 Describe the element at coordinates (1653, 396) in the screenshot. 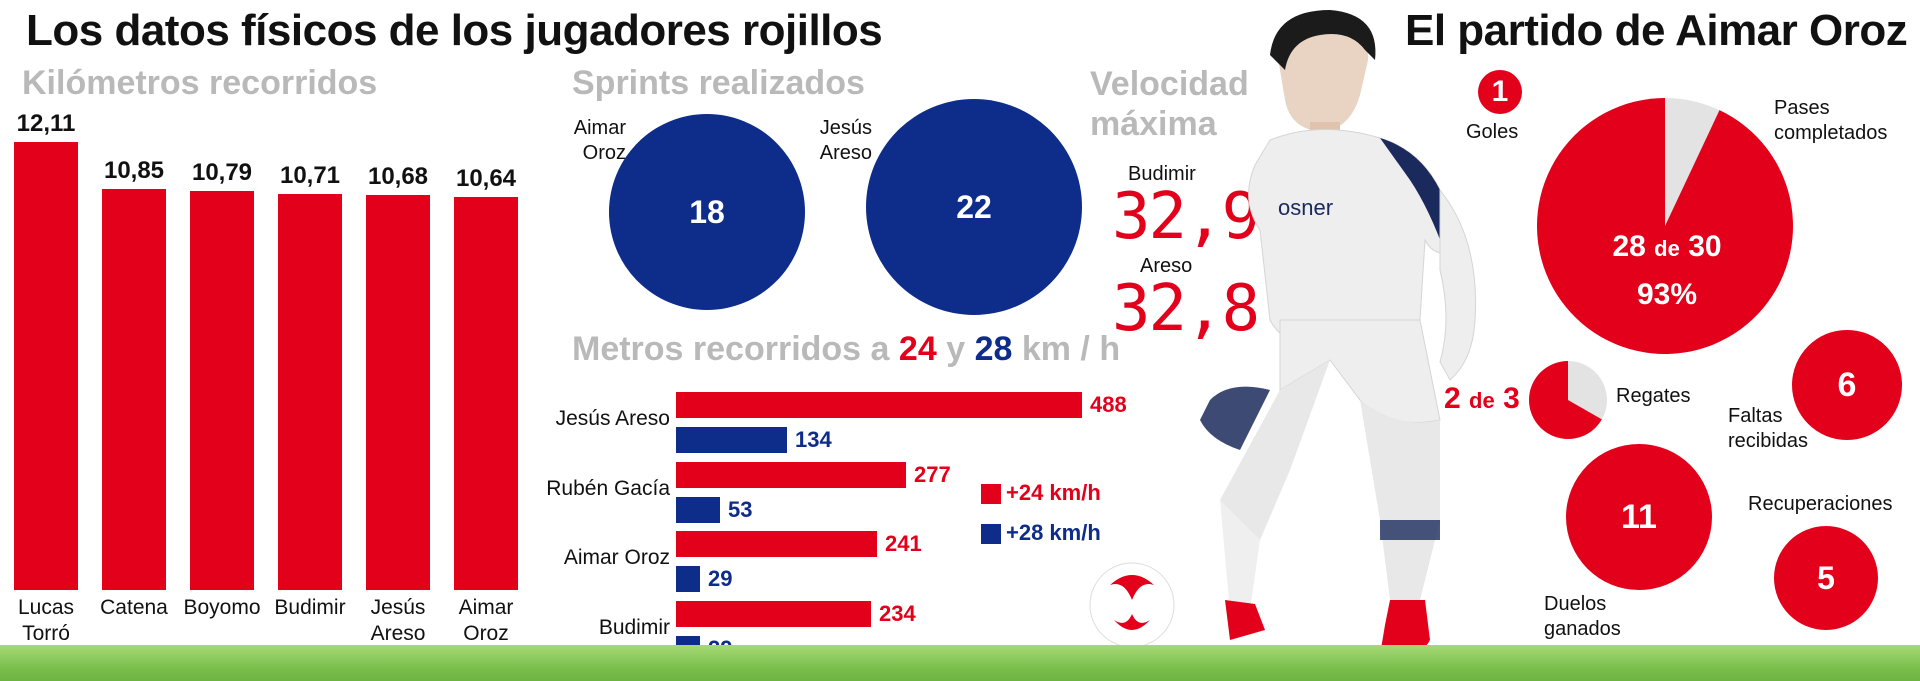

I see `dribbles-label: Regates` at that location.